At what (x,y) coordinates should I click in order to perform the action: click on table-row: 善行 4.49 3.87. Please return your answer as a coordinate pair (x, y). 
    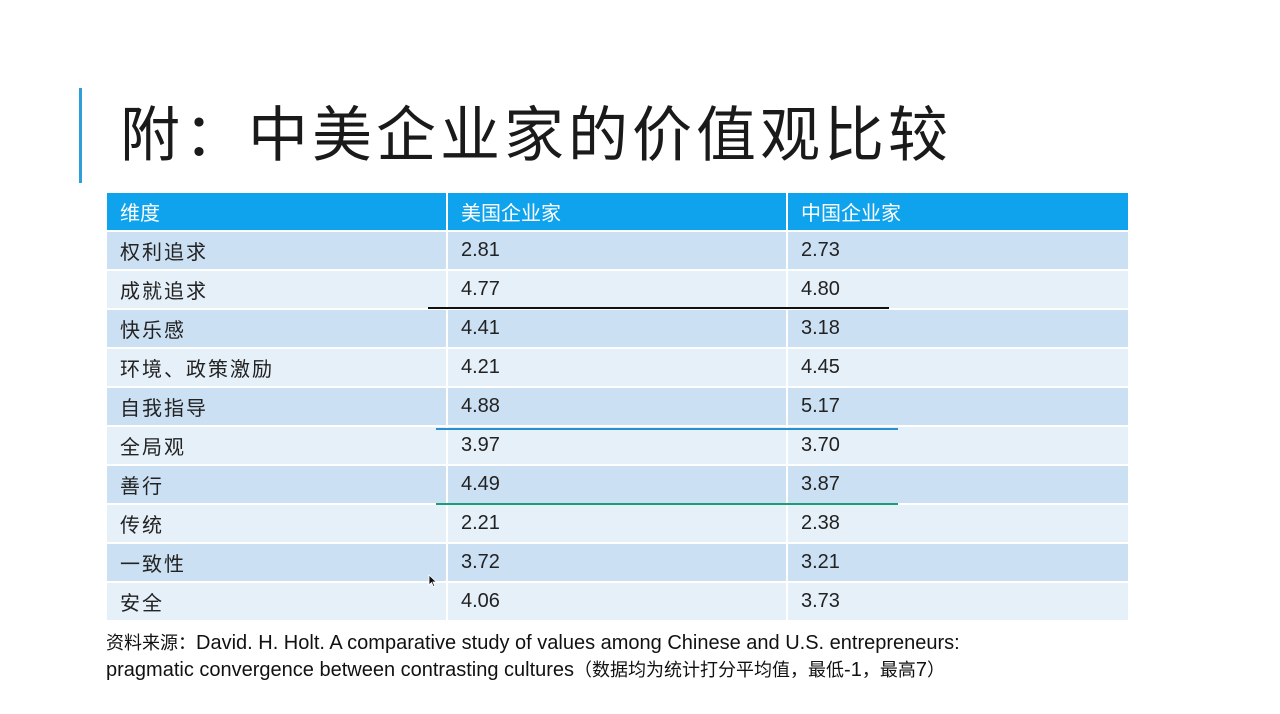
    Looking at the image, I should click on (617, 485).